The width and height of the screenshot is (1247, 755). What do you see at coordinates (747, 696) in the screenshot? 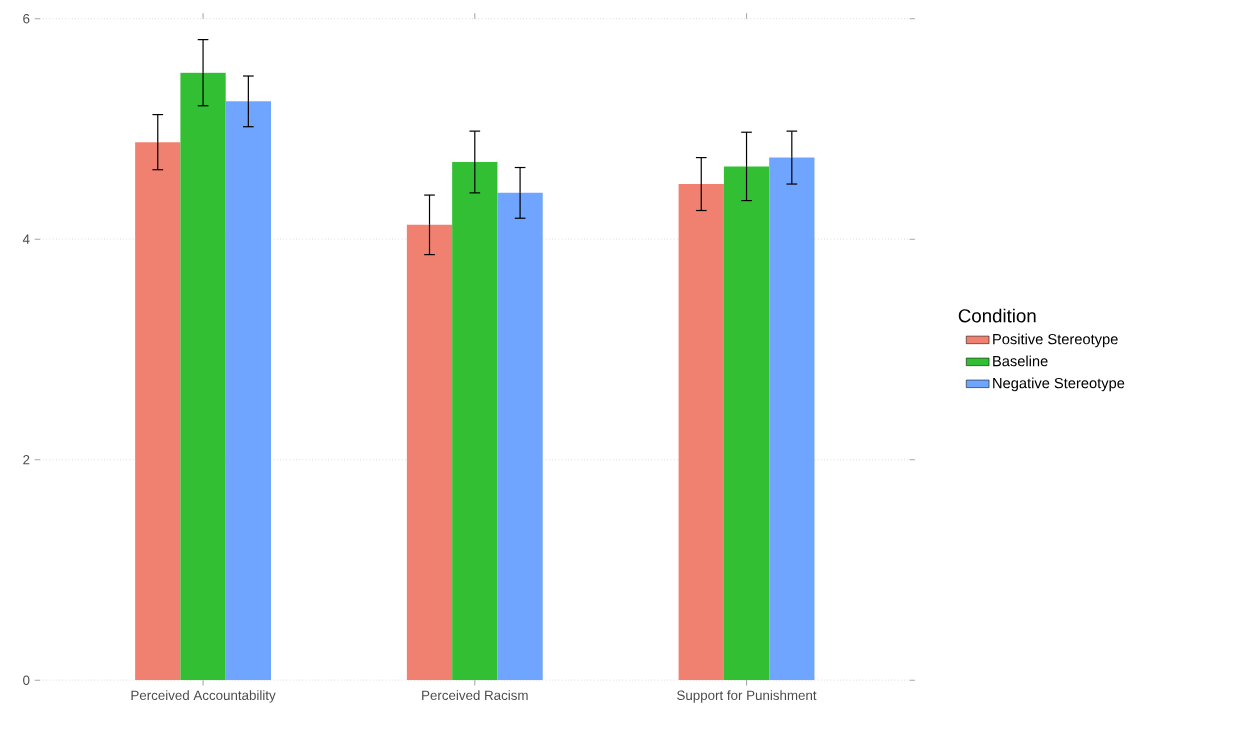
I see `x-tick-label: Support for Punishment` at bounding box center [747, 696].